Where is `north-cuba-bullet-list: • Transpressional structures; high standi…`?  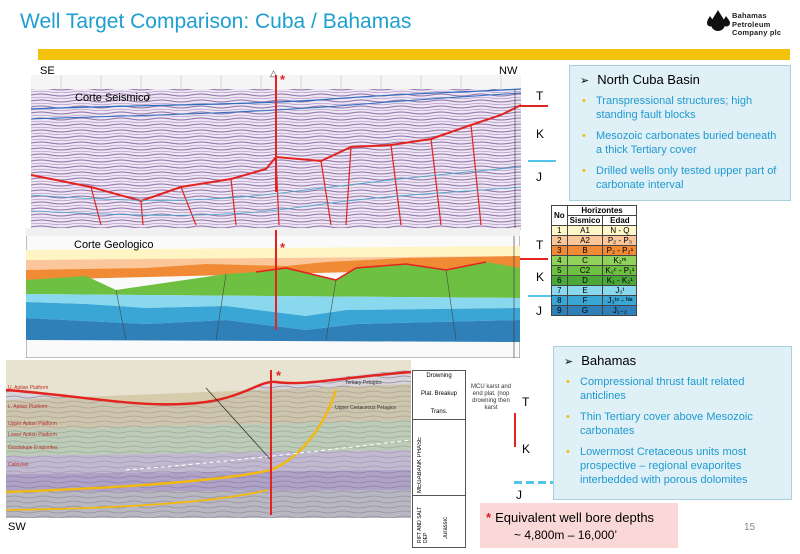 north-cuba-bullet-list: • Transpressional structures; high standi… is located at coordinates (682, 146).